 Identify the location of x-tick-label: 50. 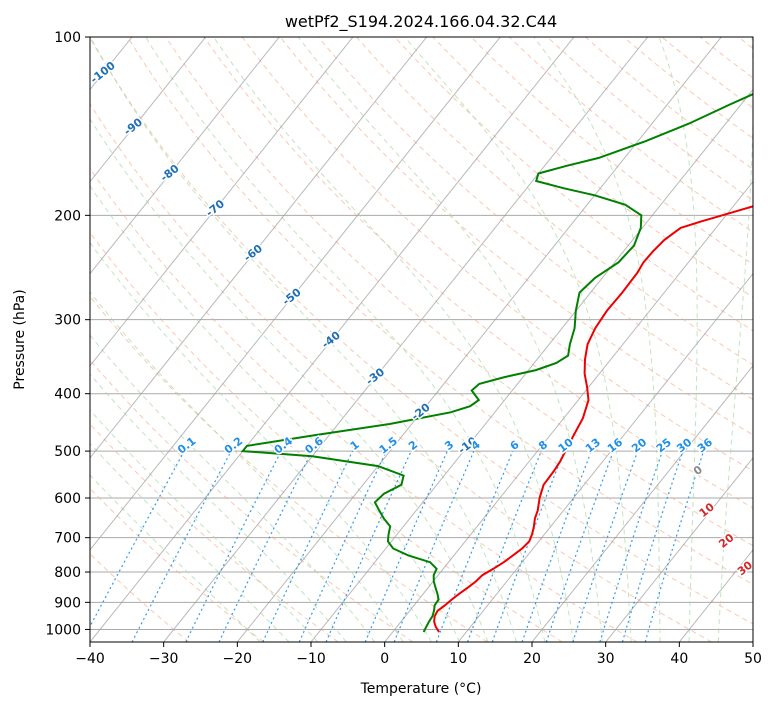
(753, 659).